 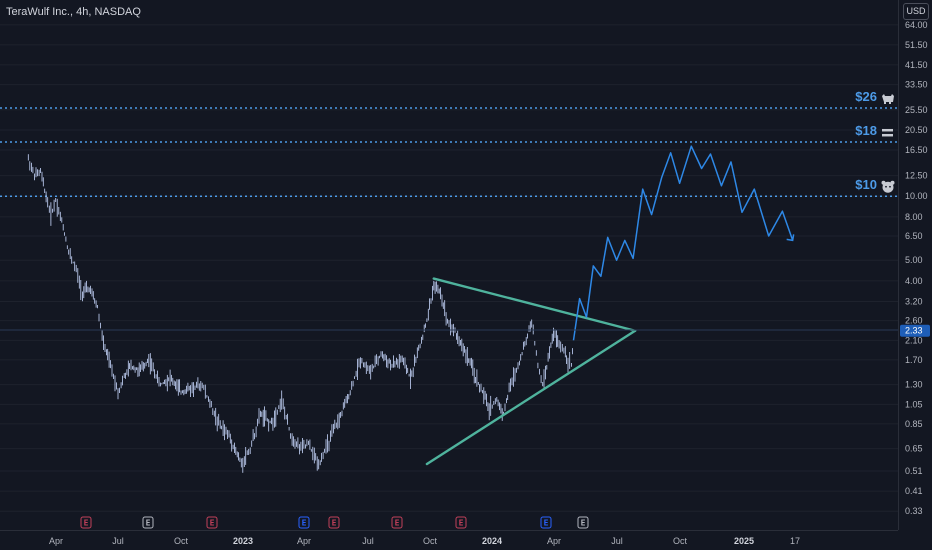 I want to click on price-axis-label: 5.00, so click(x=914, y=260).